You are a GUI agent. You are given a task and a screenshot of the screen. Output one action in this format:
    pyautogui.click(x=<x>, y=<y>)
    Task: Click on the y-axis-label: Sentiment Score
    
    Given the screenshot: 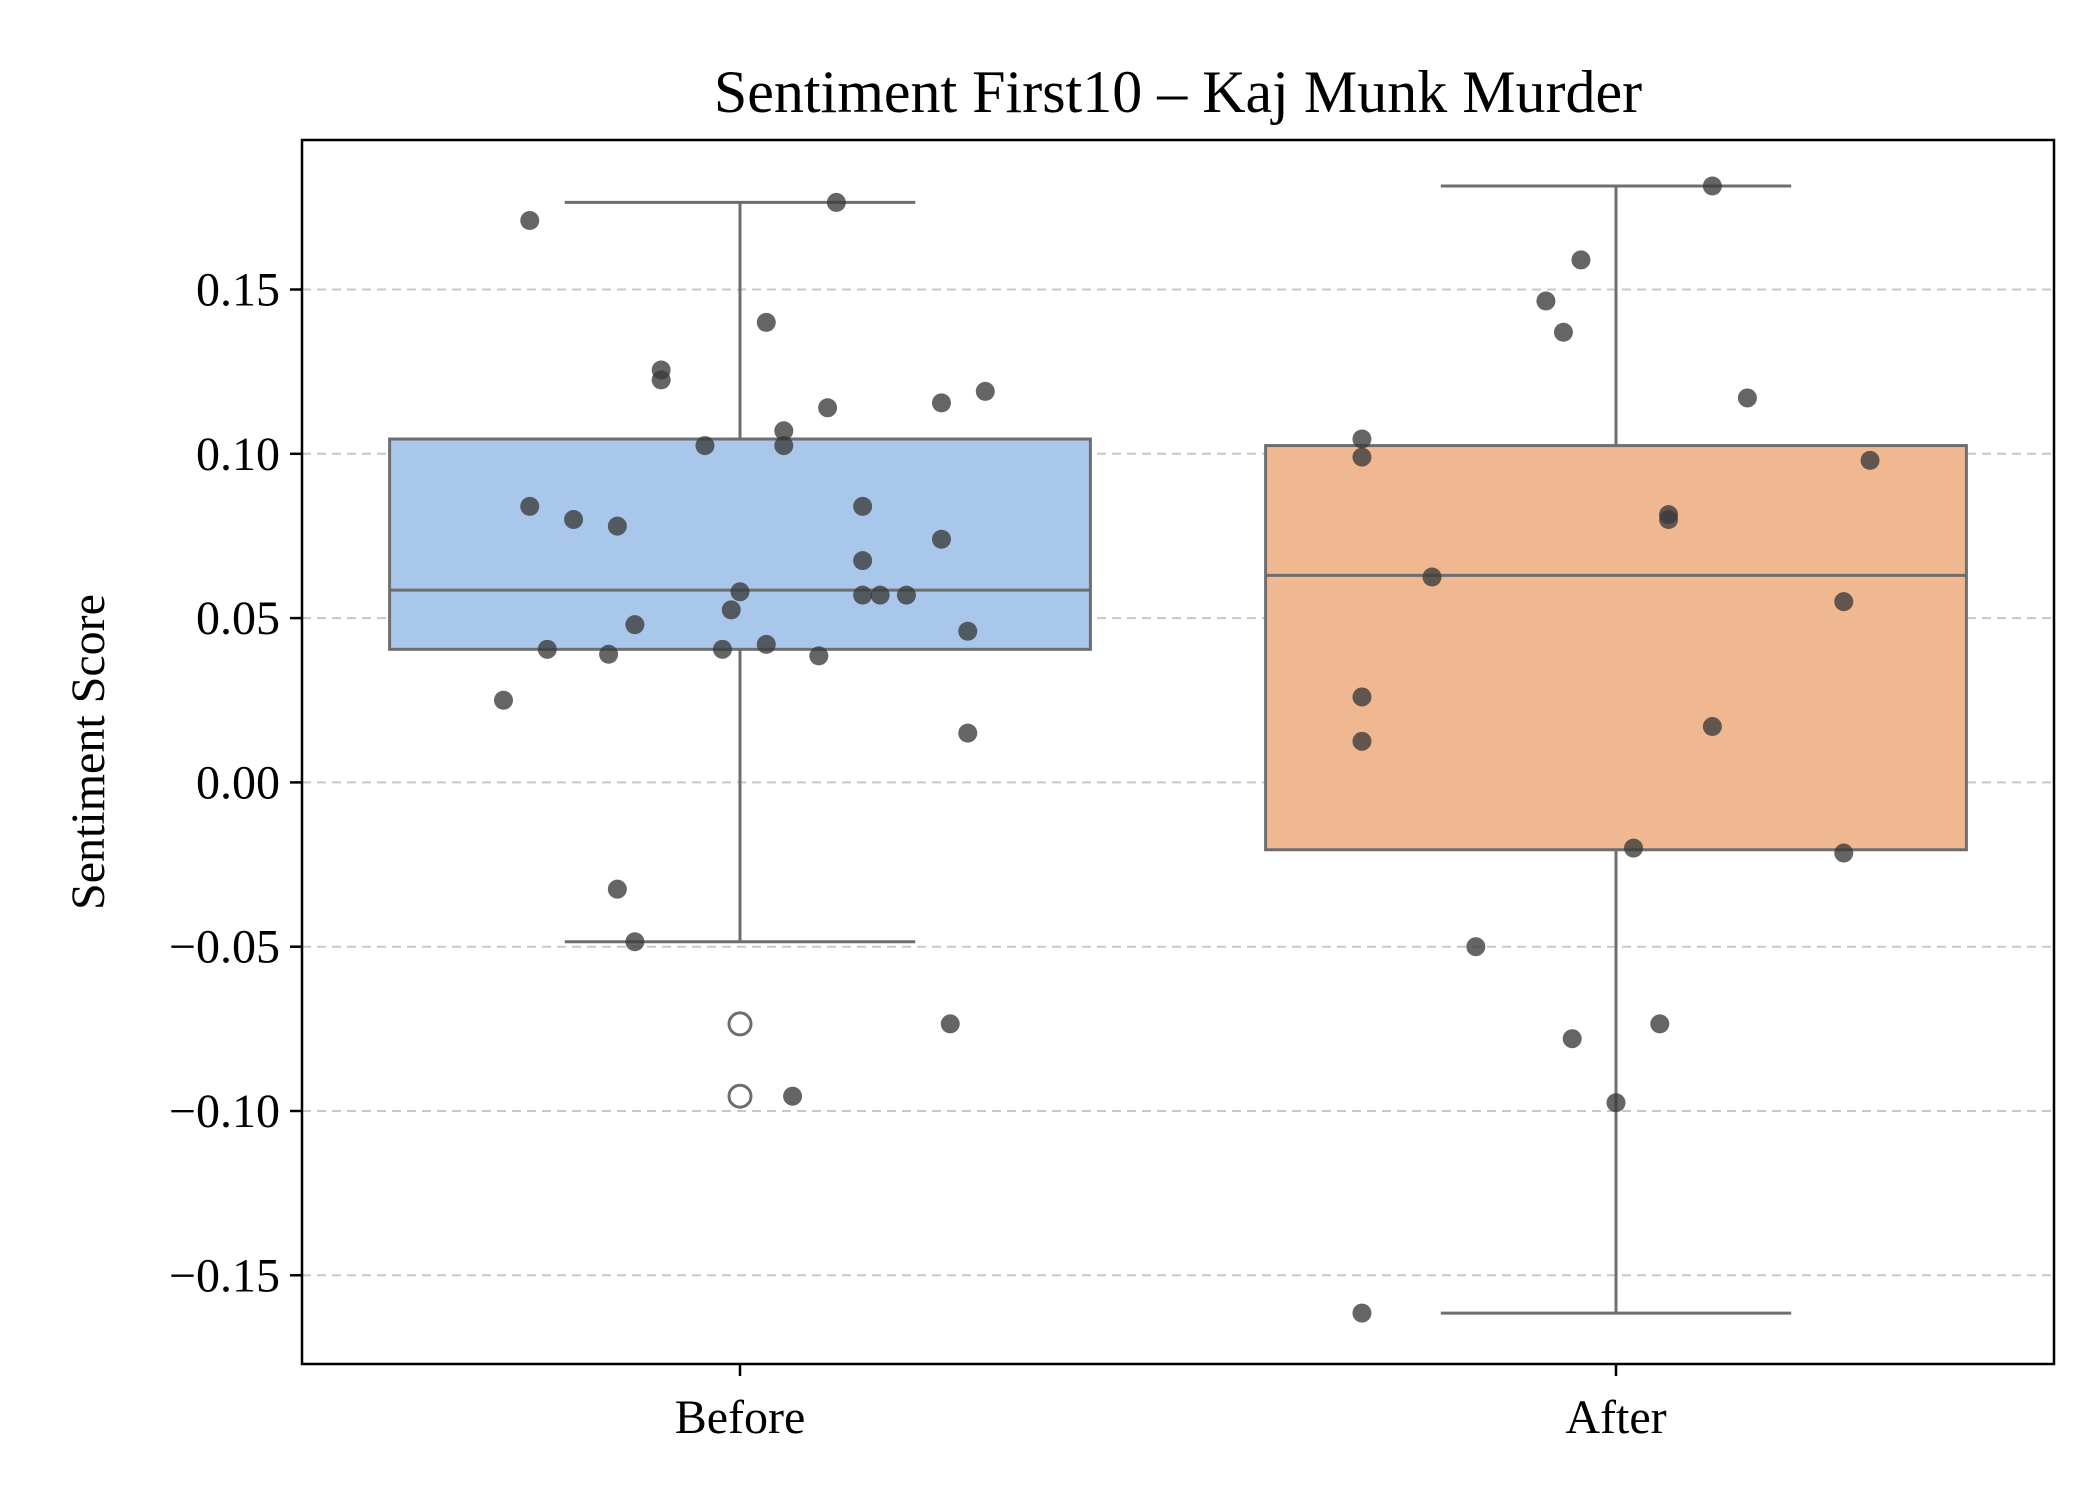 What is the action you would take?
    pyautogui.click(x=88, y=752)
    